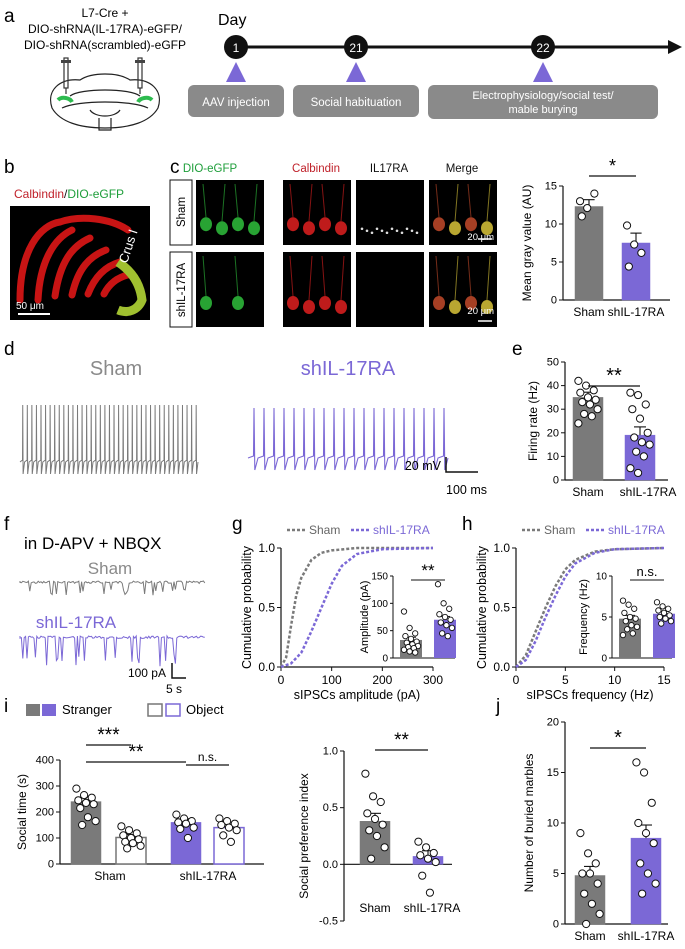  Describe the element at coordinates (543, 47) in the screenshot. I see `day-22-marker` at that location.